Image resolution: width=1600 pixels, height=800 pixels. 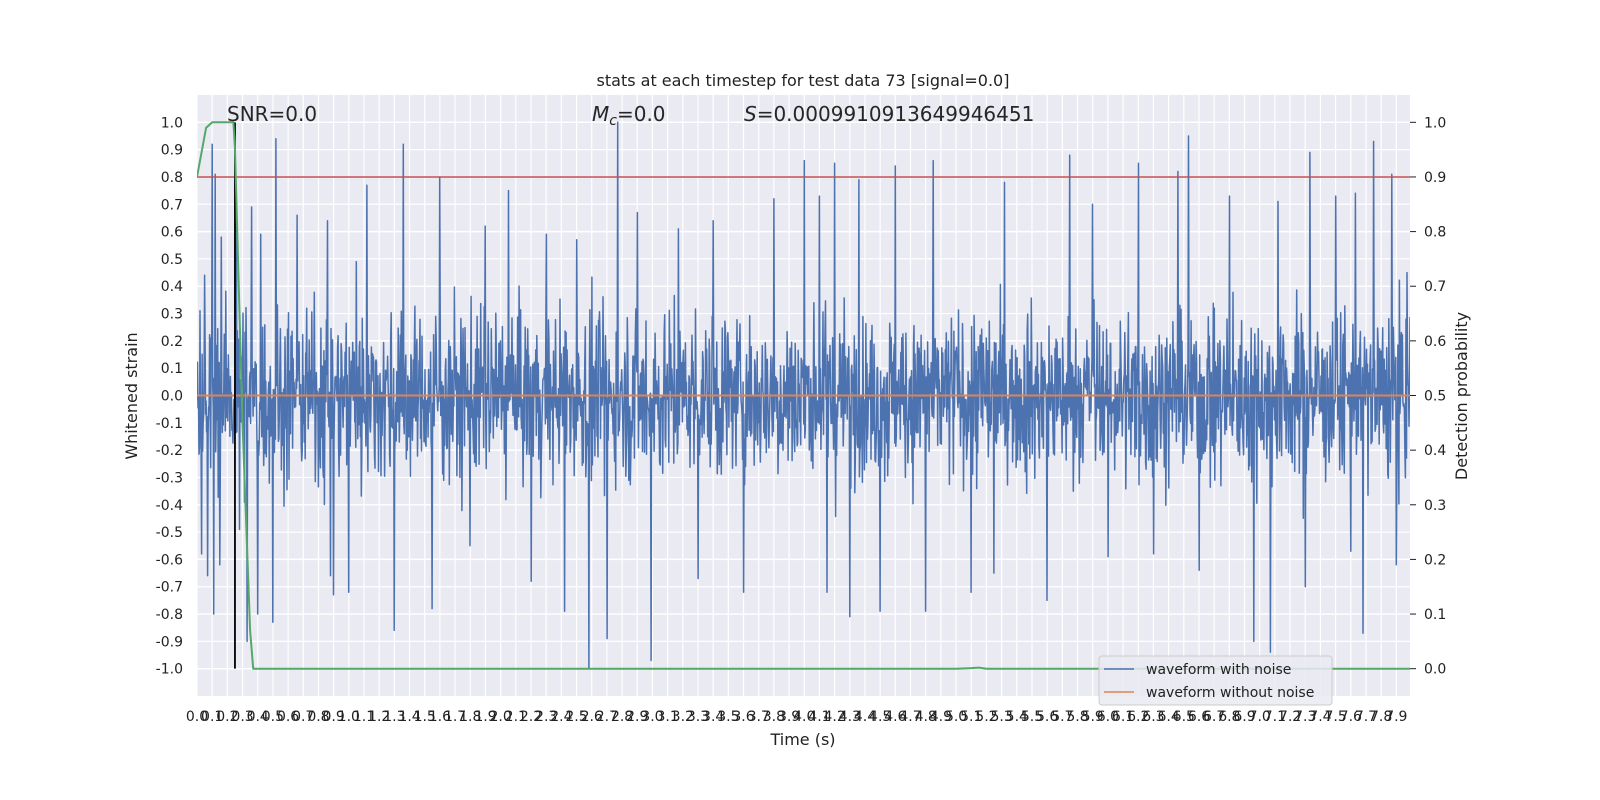 What do you see at coordinates (750, 114) in the screenshot?
I see `s-symbol: S` at bounding box center [750, 114].